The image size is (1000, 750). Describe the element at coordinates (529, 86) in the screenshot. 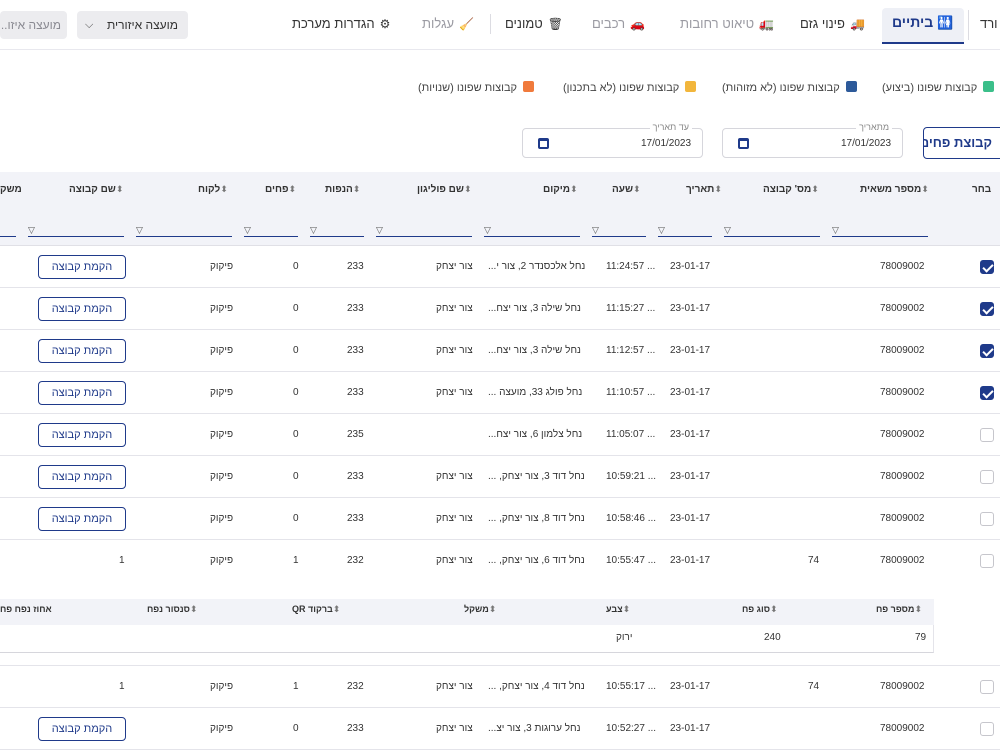

I see `legend-swatch` at that location.